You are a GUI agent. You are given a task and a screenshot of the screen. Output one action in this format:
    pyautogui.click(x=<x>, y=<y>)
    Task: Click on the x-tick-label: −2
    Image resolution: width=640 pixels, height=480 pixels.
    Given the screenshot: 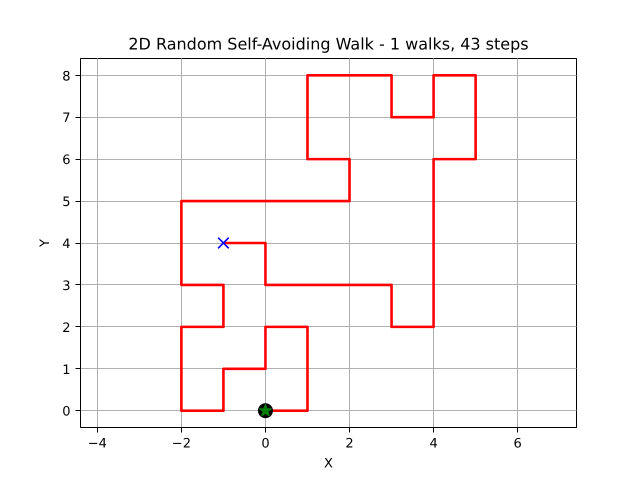 What is the action you would take?
    pyautogui.click(x=181, y=444)
    